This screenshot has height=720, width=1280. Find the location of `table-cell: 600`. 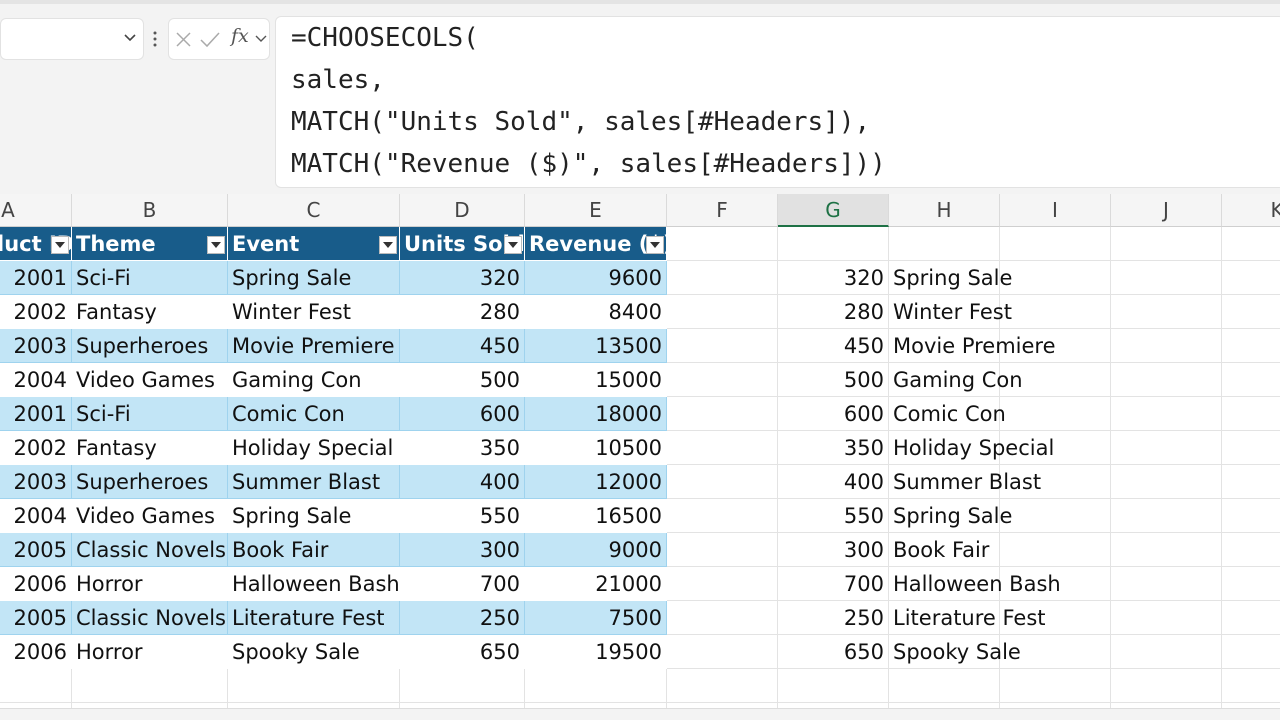

table-cell: 600 is located at coordinates (462, 414).